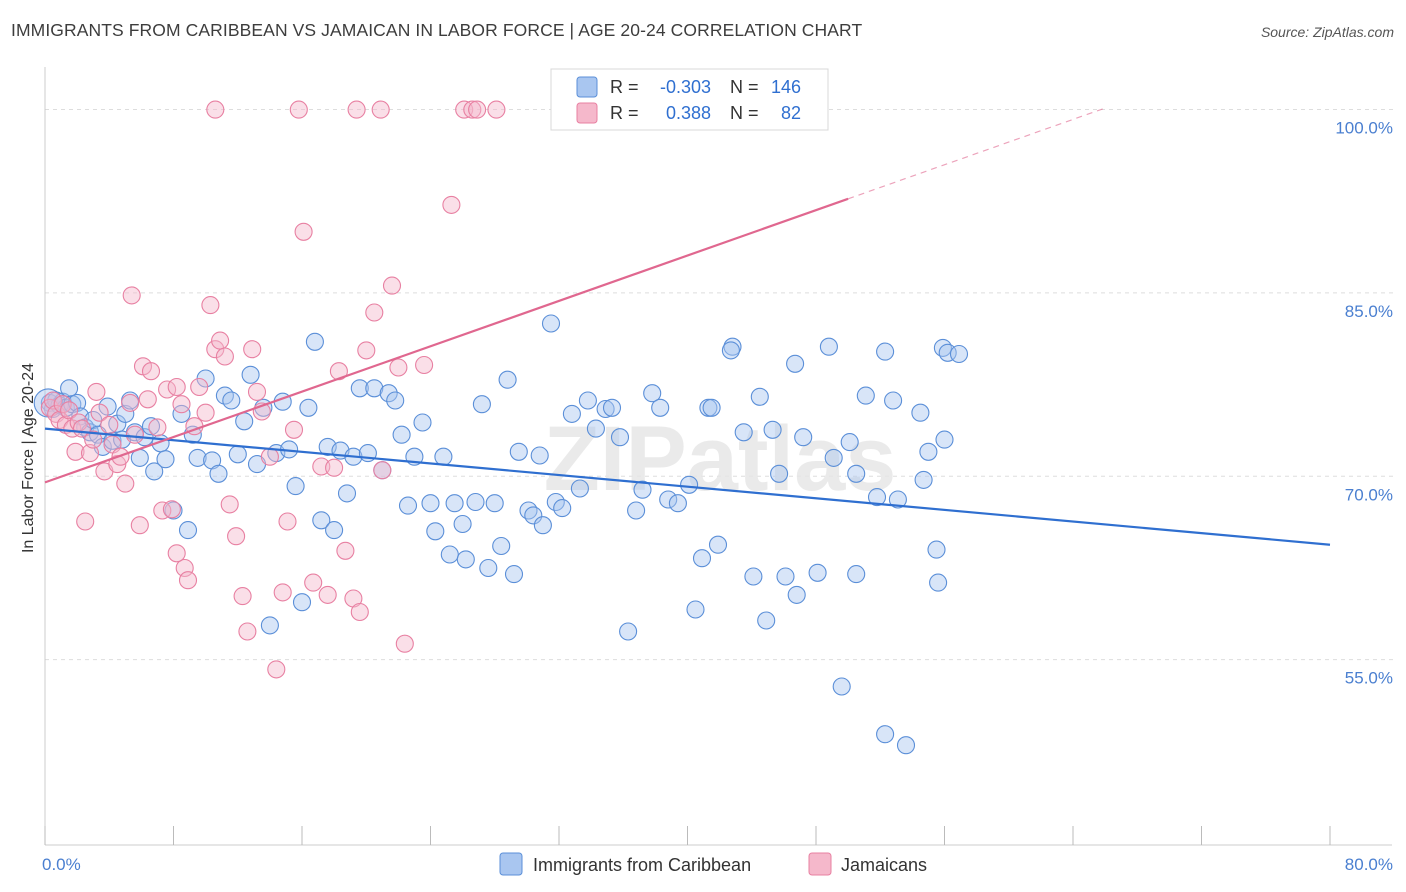 This screenshot has height=892, width=1406. I want to click on legend-n-label-2: N =, so click(744, 113).